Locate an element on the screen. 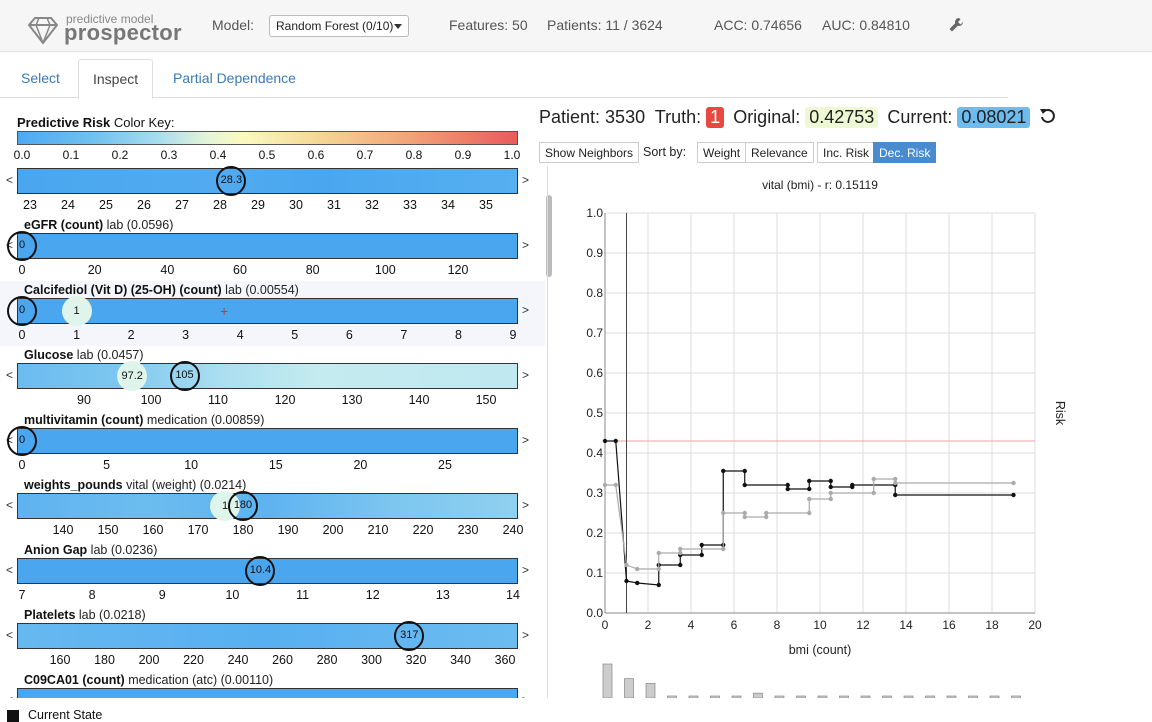 The height and width of the screenshot is (722, 1152). axis-tick: 30 is located at coordinates (296, 205).